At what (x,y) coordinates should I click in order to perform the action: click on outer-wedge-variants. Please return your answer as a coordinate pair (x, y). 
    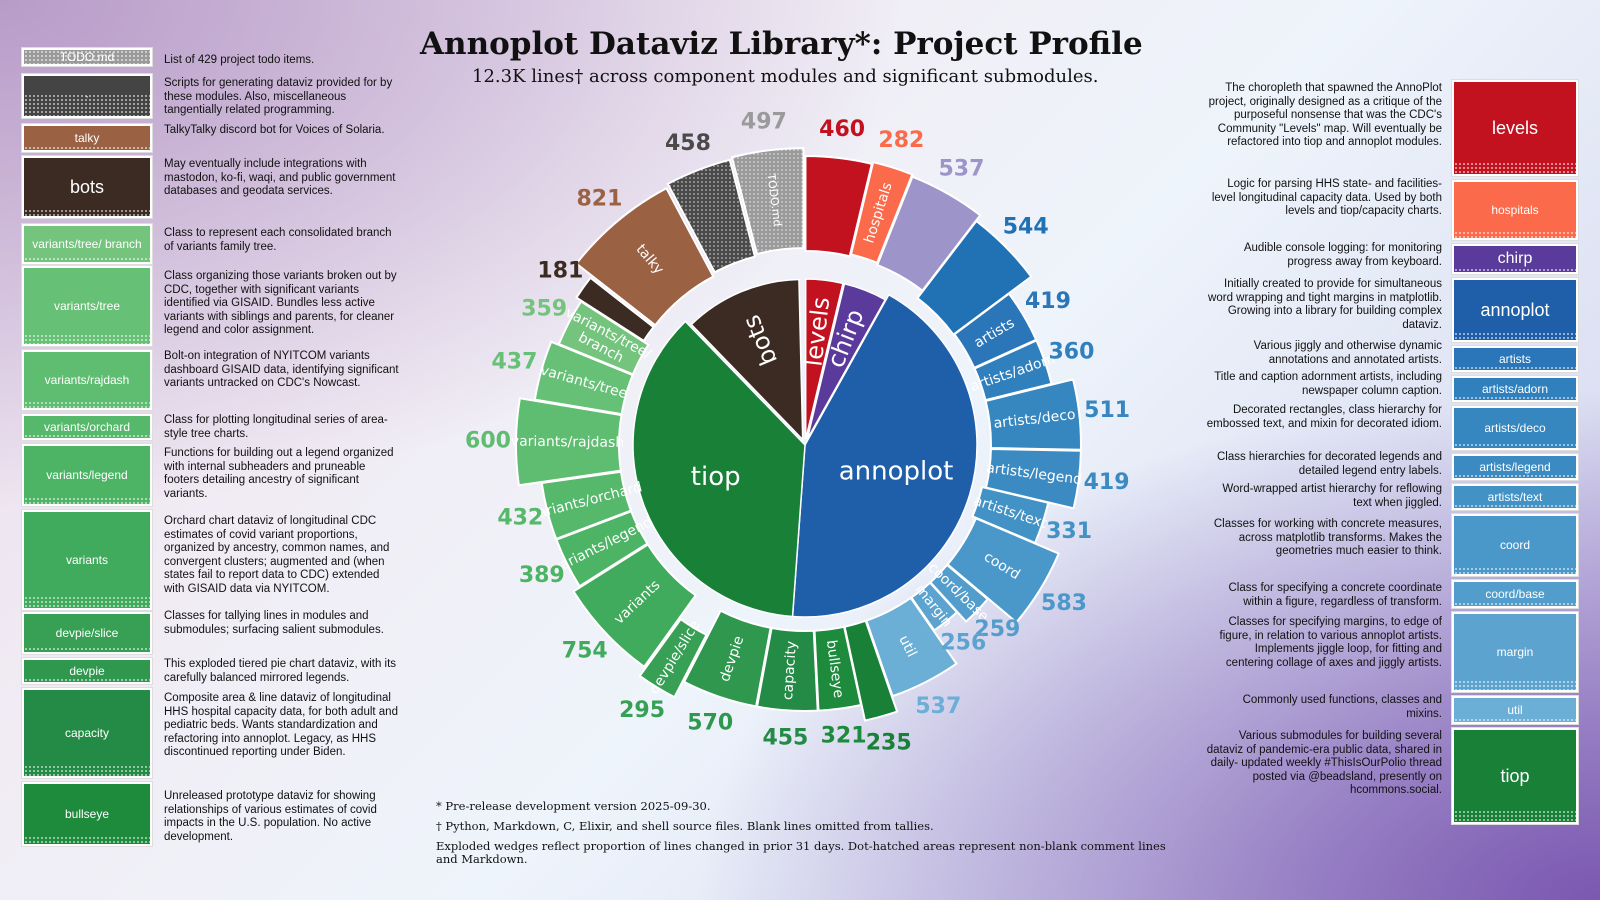
    Looking at the image, I should click on (635, 606).